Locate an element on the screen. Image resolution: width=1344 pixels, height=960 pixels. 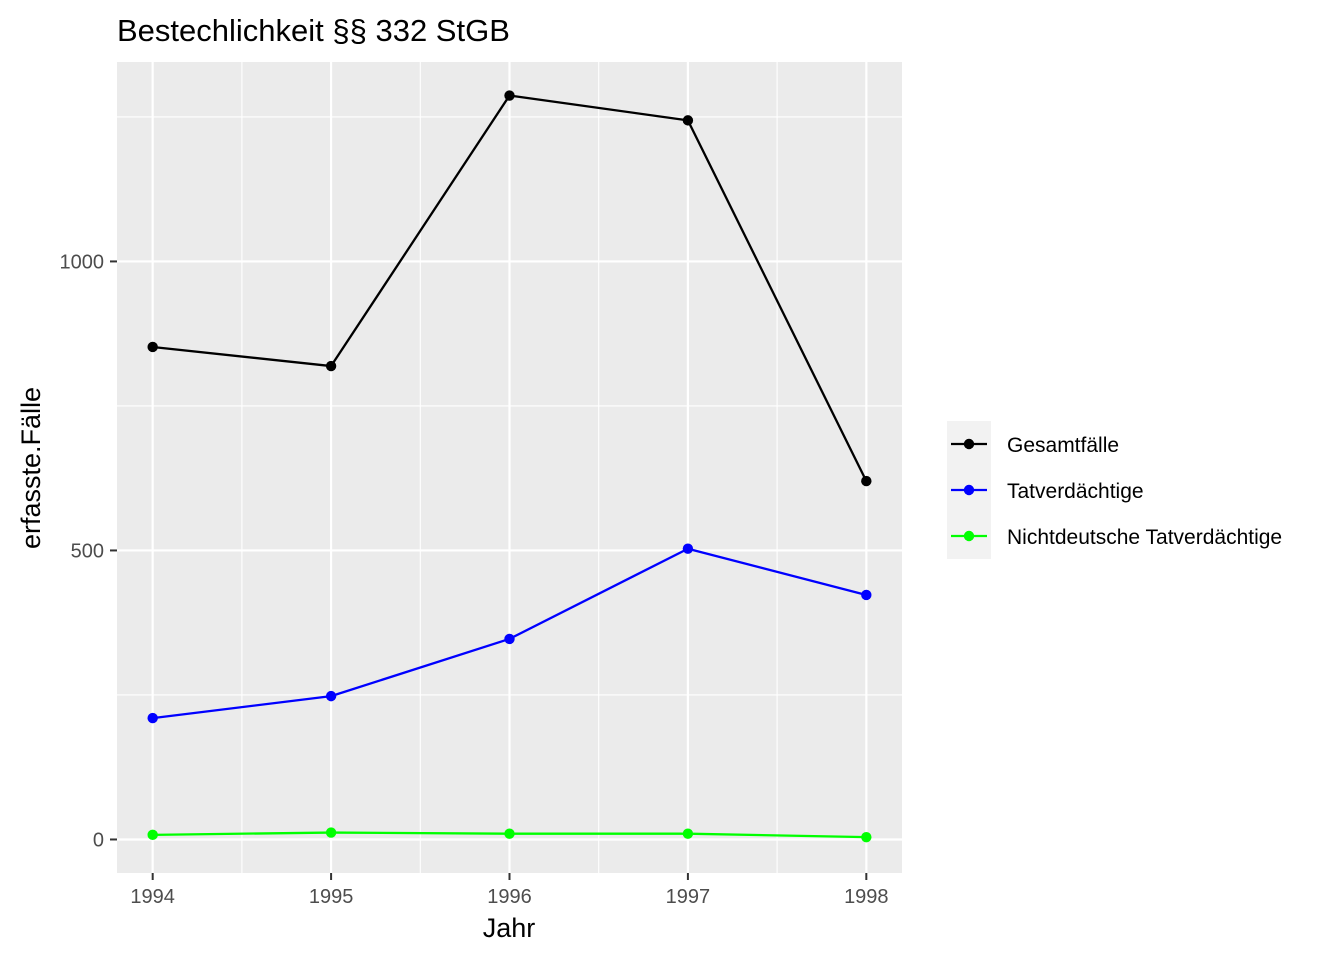
legend-label: Gesamtfälle is located at coordinates (1063, 445).